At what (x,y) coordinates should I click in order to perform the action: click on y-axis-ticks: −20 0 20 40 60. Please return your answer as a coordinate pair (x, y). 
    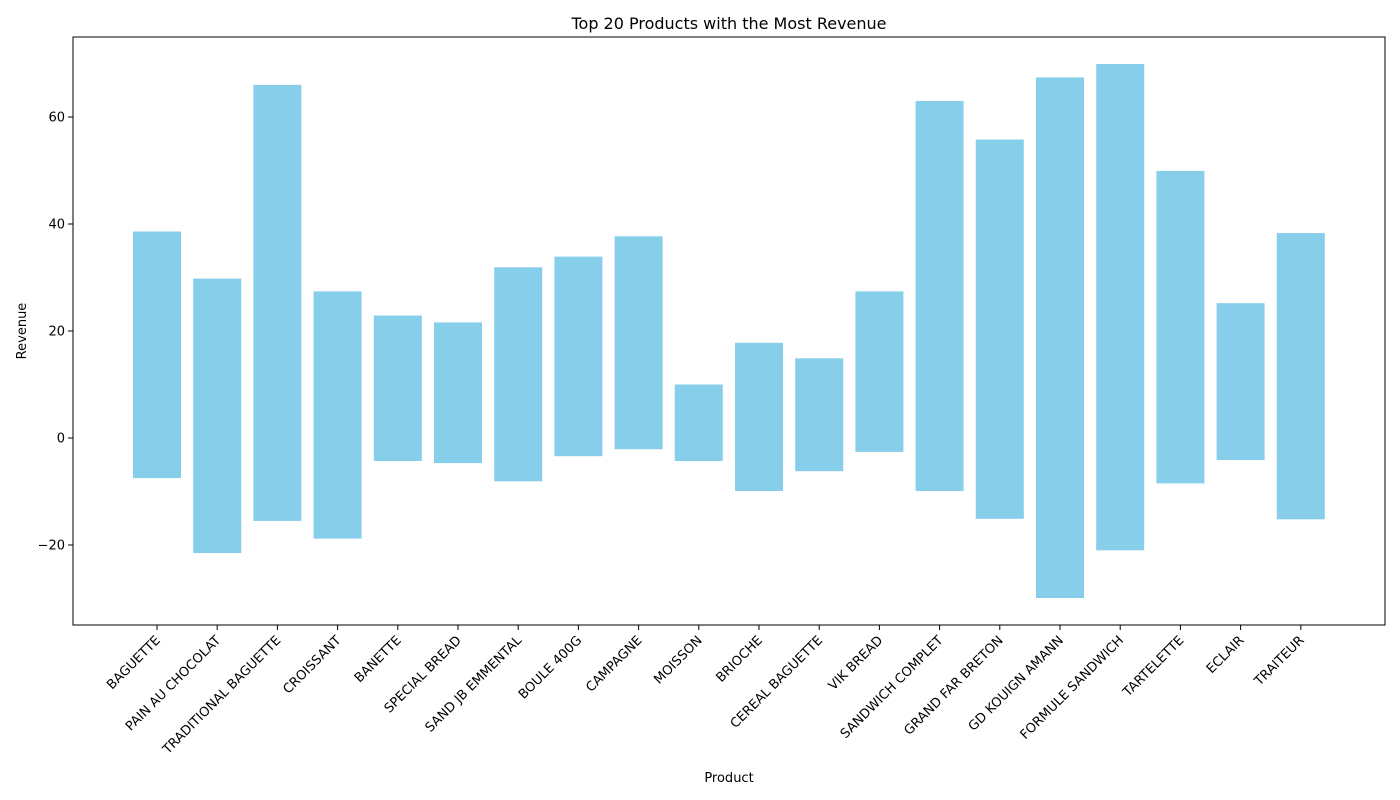
    Looking at the image, I should click on (55, 332).